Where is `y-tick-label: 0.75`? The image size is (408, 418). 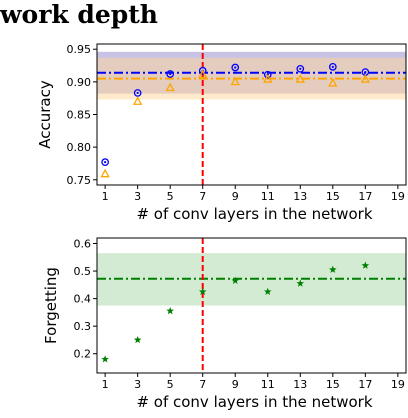
y-tick-label: 0.75 is located at coordinates (79, 180).